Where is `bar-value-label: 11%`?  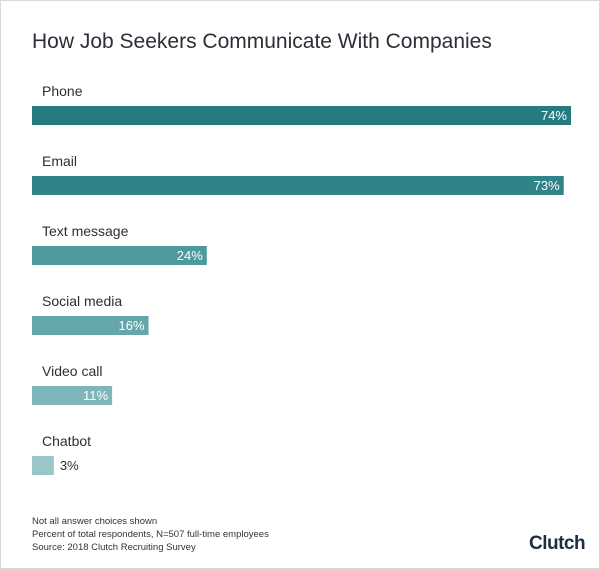 bar-value-label: 11% is located at coordinates (95, 395).